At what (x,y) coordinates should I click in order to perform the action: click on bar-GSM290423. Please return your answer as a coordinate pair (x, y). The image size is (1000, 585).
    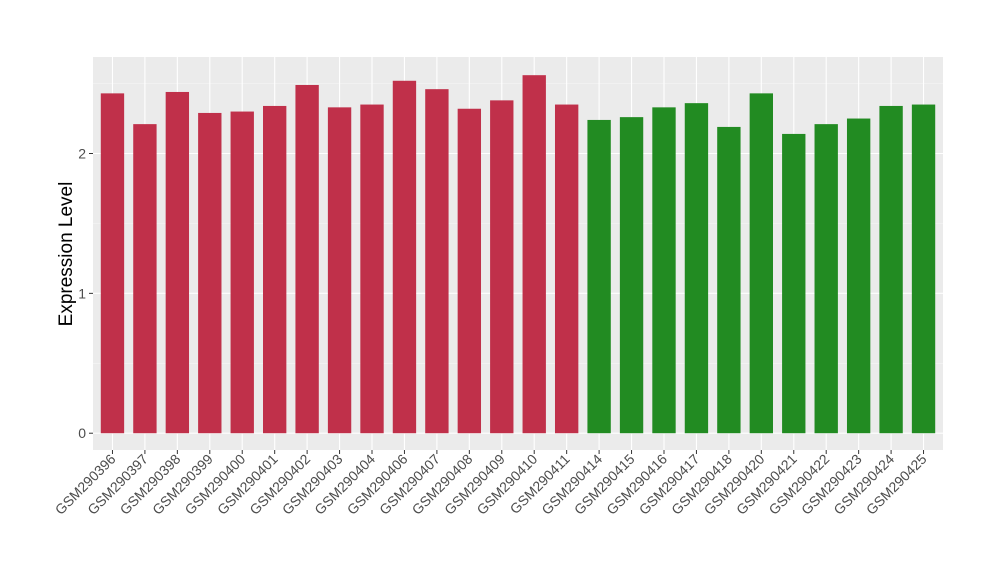
    Looking at the image, I should click on (858, 276).